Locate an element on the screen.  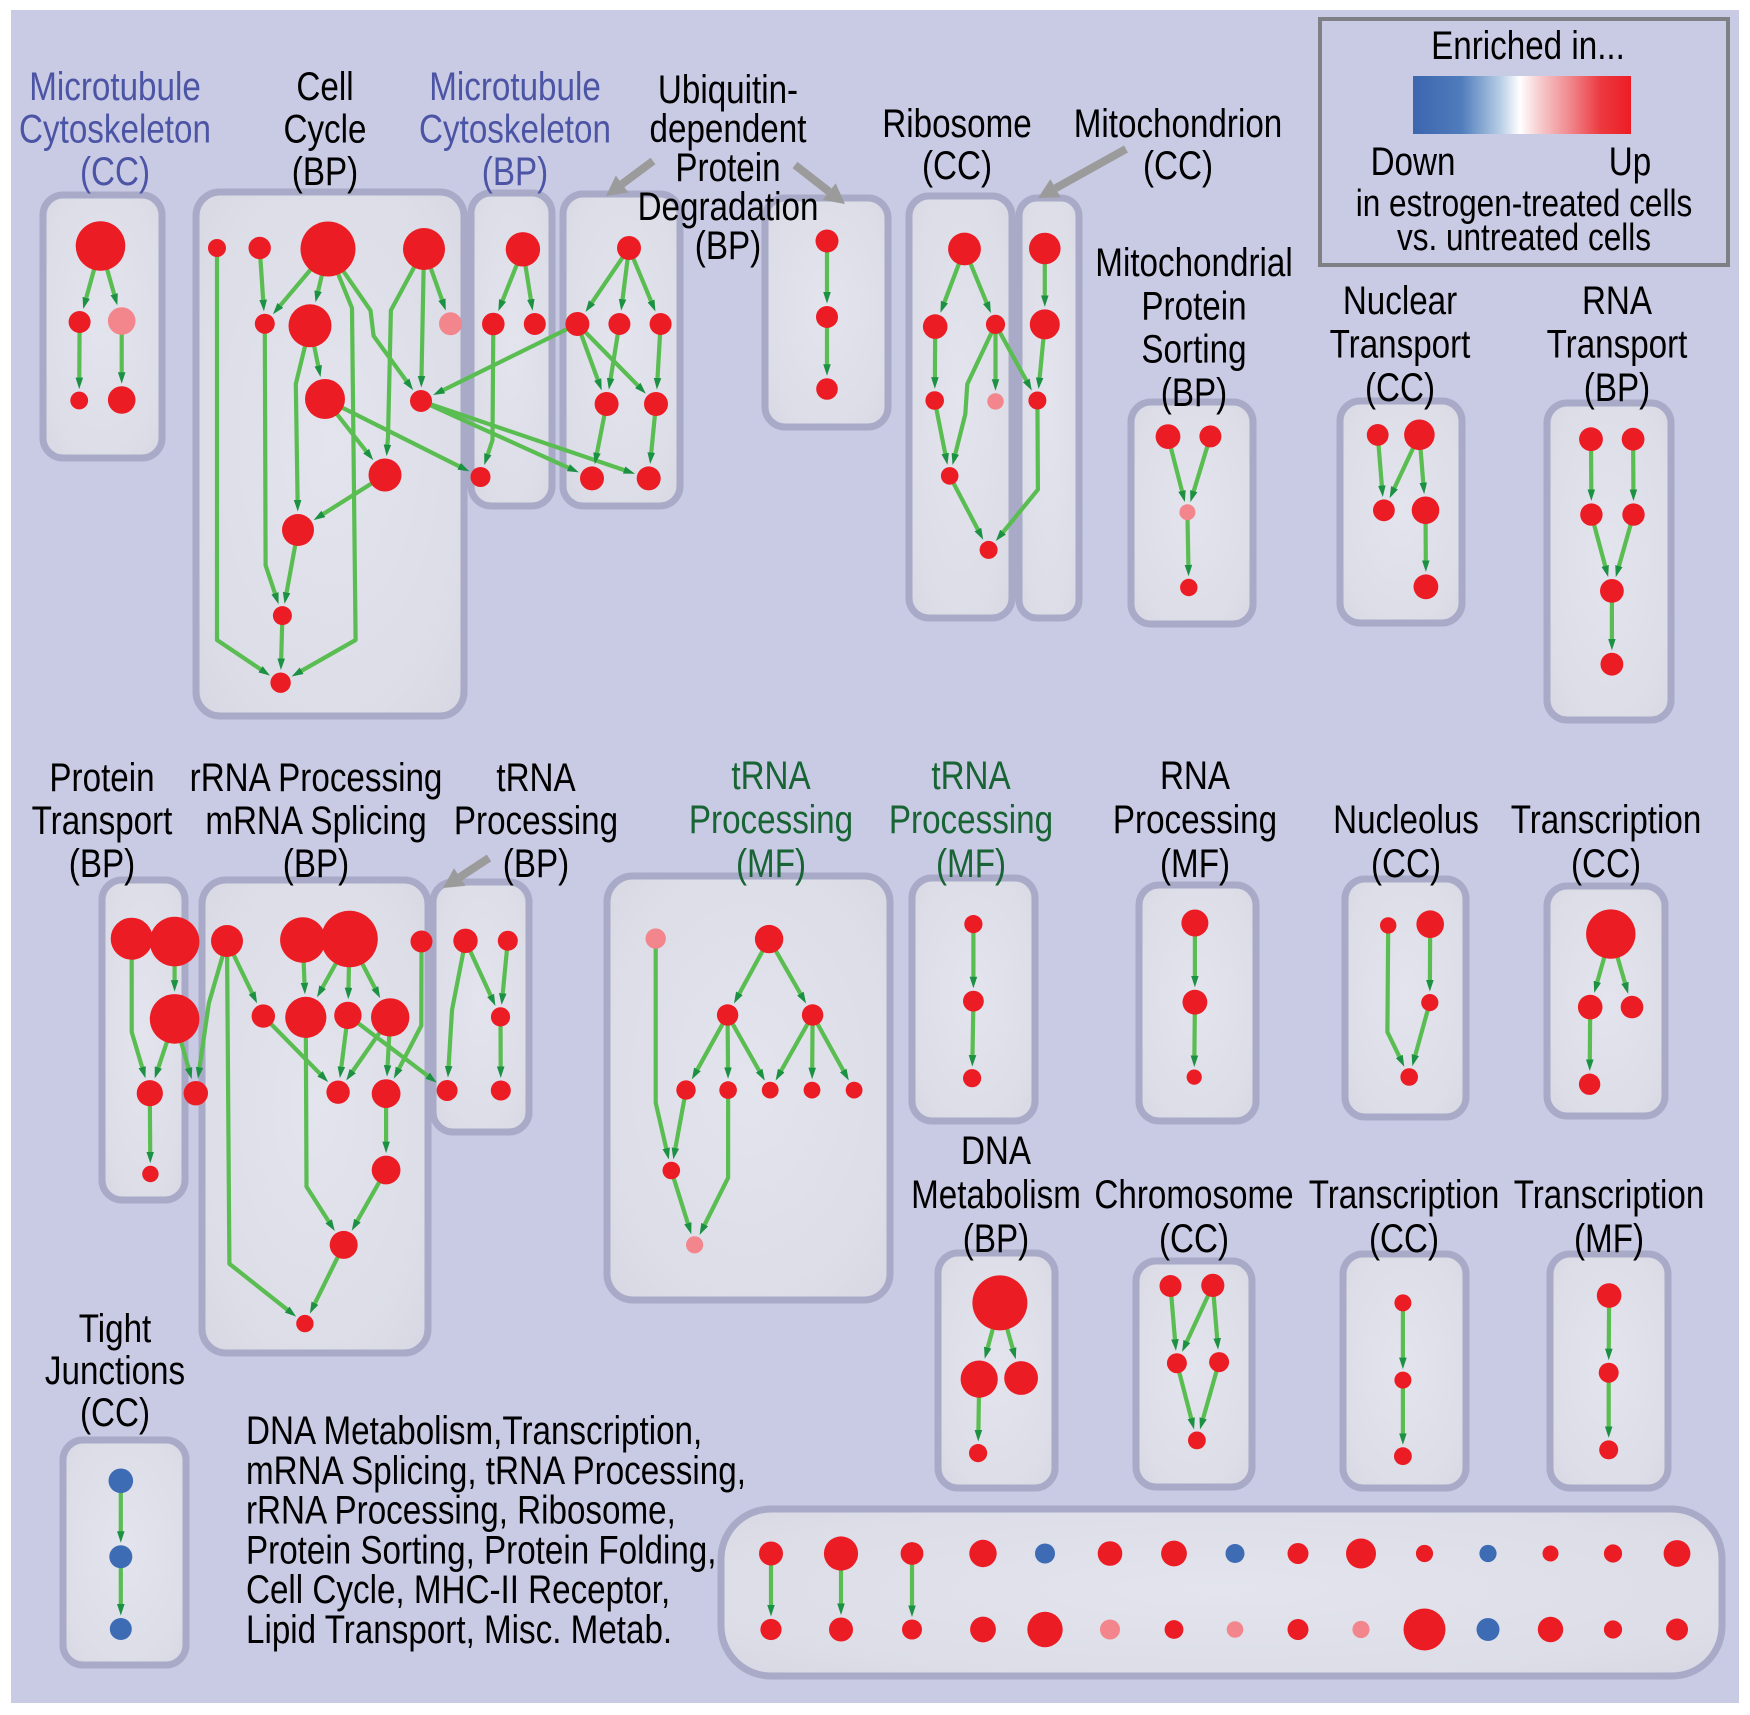
svg-text: Mitochondrial is located at coordinates (1193, 262).